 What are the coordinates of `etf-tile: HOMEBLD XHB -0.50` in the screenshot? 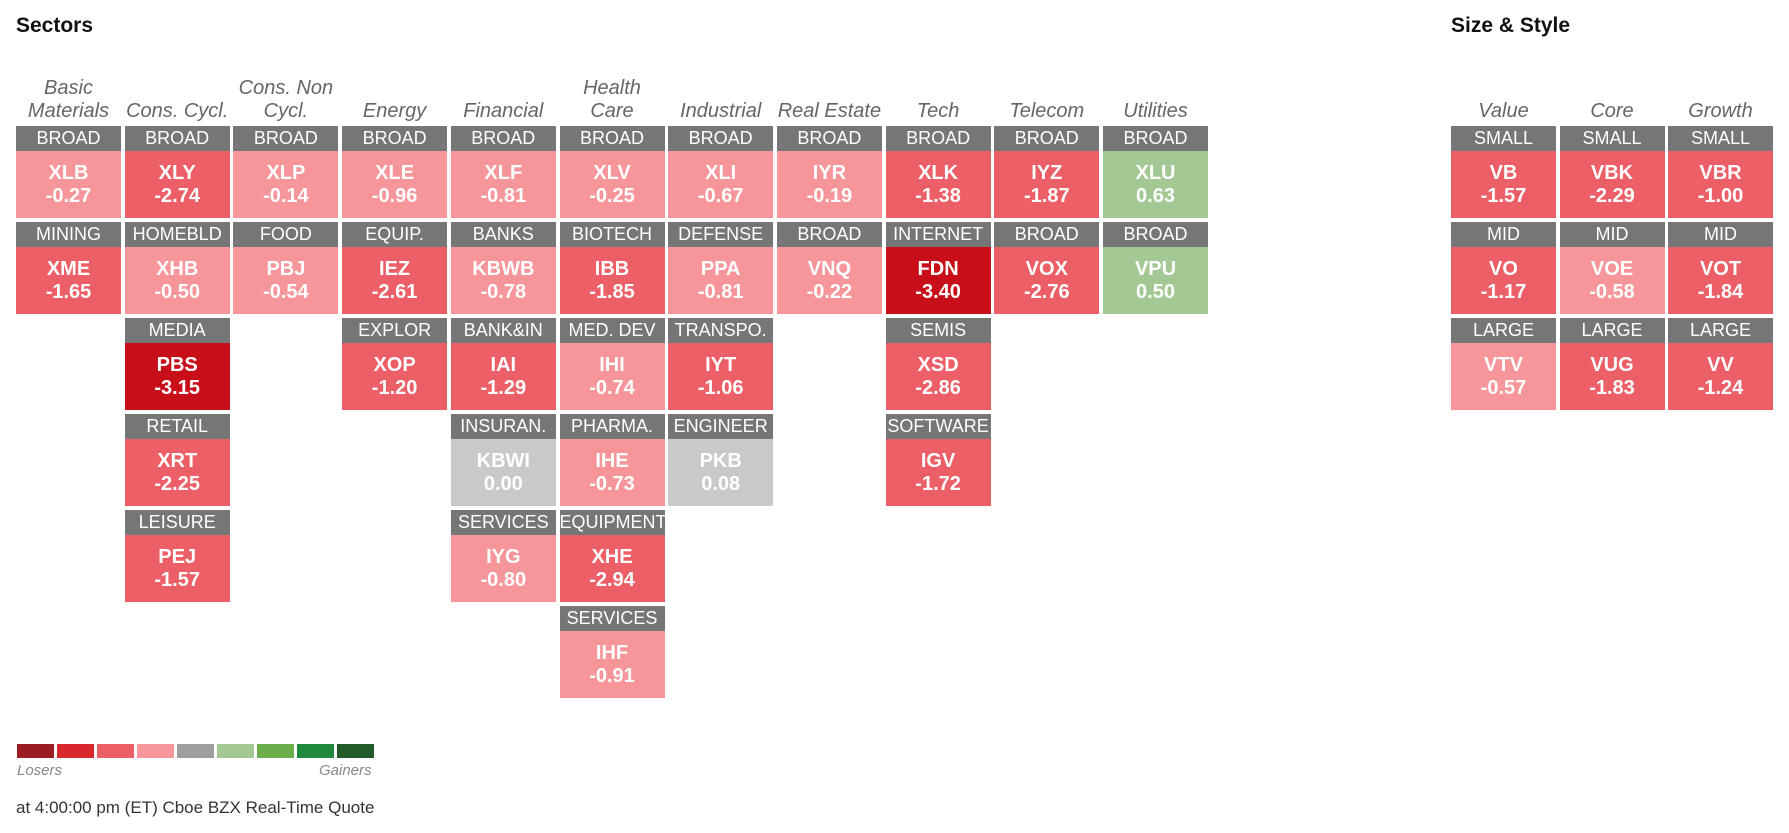 It's located at (177, 268).